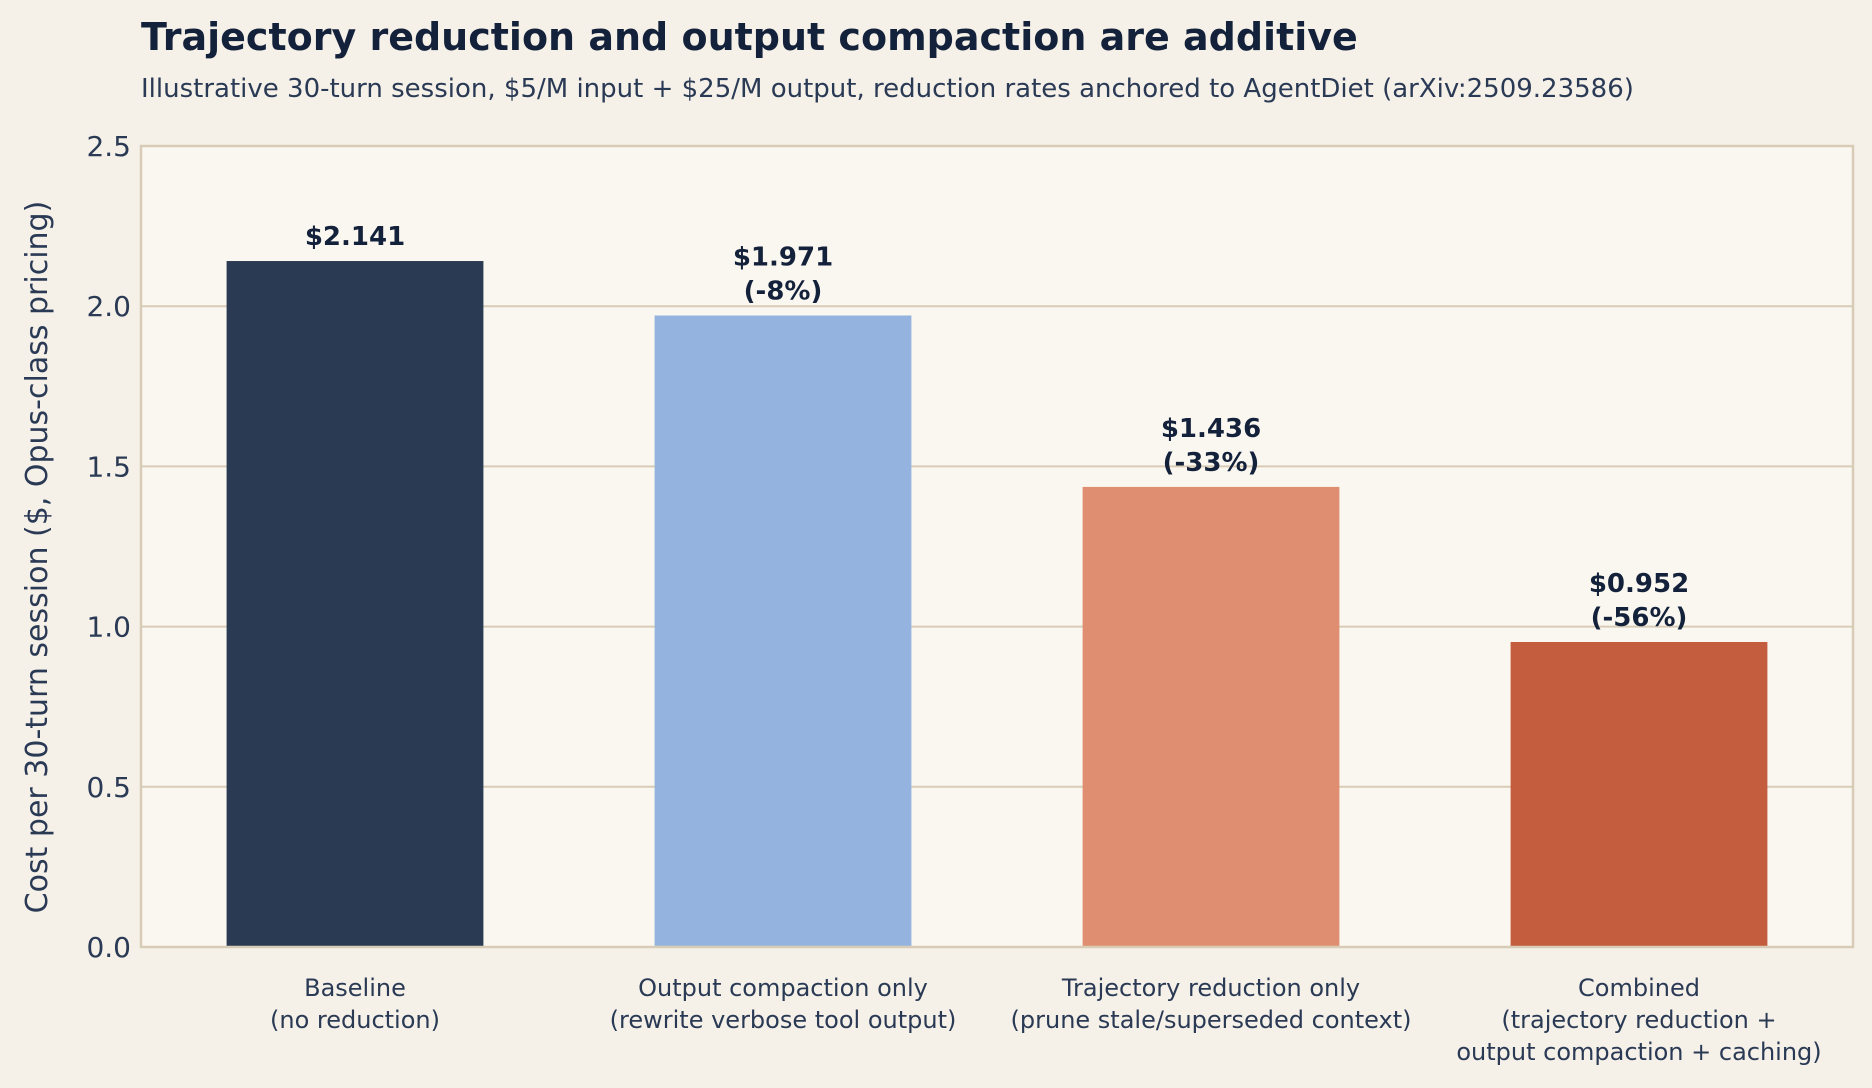  I want to click on data-label-line: $0.952, so click(1639, 584).